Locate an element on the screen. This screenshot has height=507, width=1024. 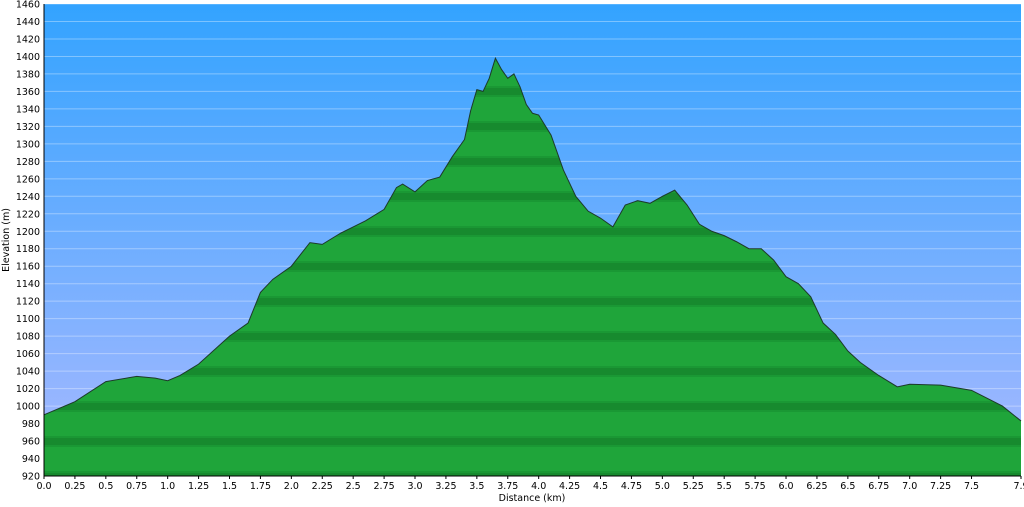
x-tick-label: 3.25 is located at coordinates (445, 486).